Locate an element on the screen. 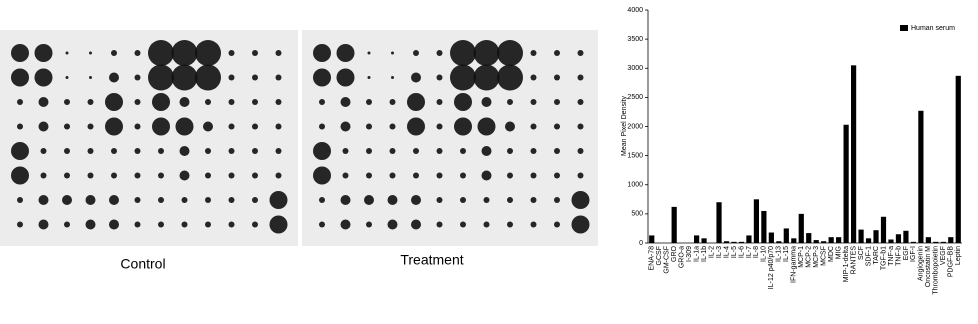 This screenshot has width=978, height=324. y-tick-label: 1000 is located at coordinates (635, 185).